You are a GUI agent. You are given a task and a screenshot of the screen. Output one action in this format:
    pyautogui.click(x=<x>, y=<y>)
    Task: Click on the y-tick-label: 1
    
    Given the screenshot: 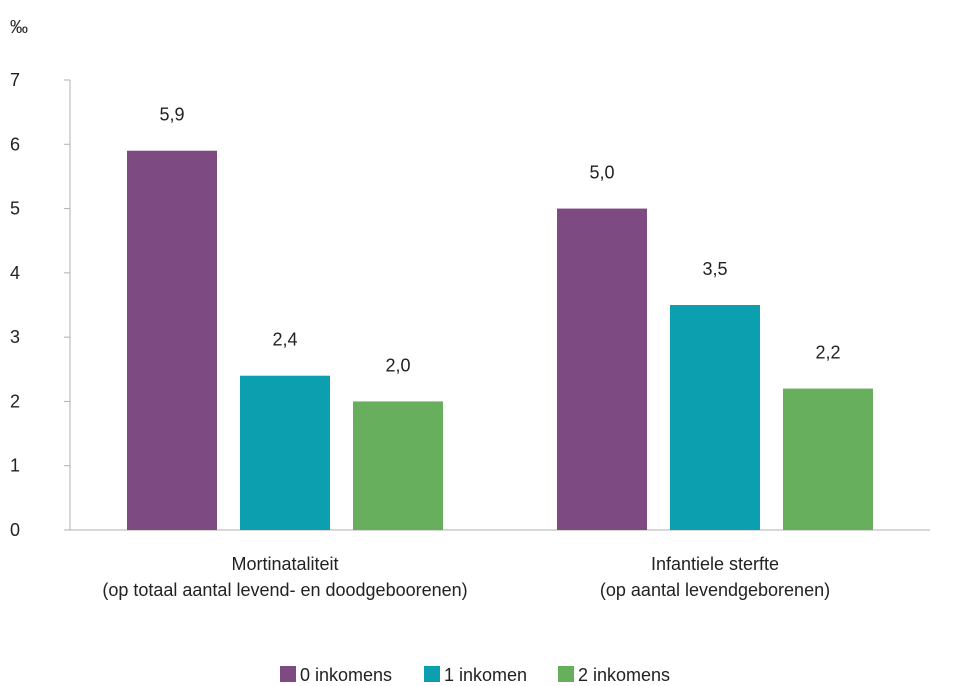 What is the action you would take?
    pyautogui.click(x=15, y=466)
    